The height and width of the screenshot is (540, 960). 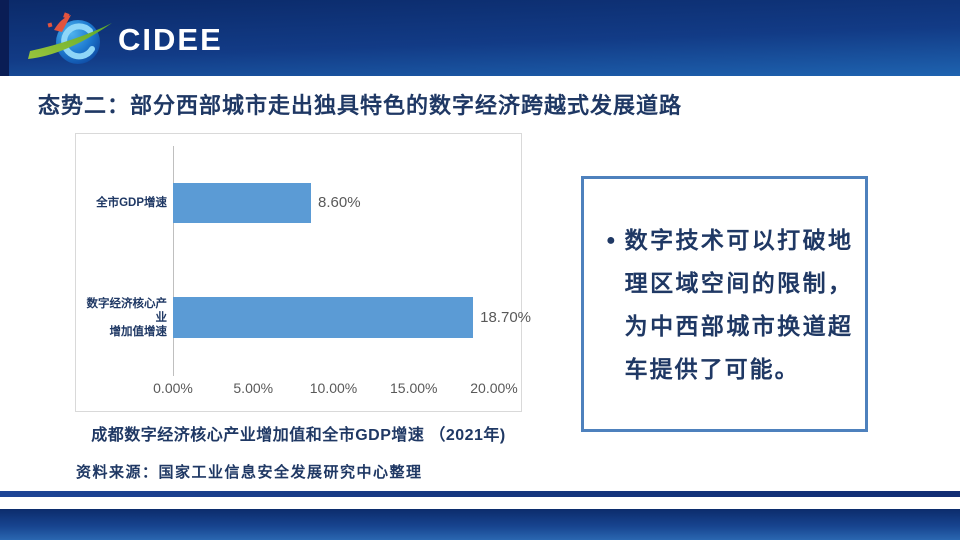 What do you see at coordinates (505, 317) in the screenshot?
I see `value-label-1: 18.70%` at bounding box center [505, 317].